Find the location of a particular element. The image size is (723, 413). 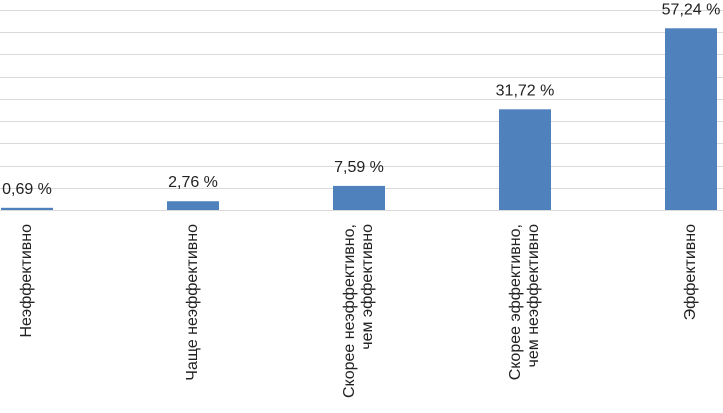

value-label: 2,76 % is located at coordinates (193, 182).